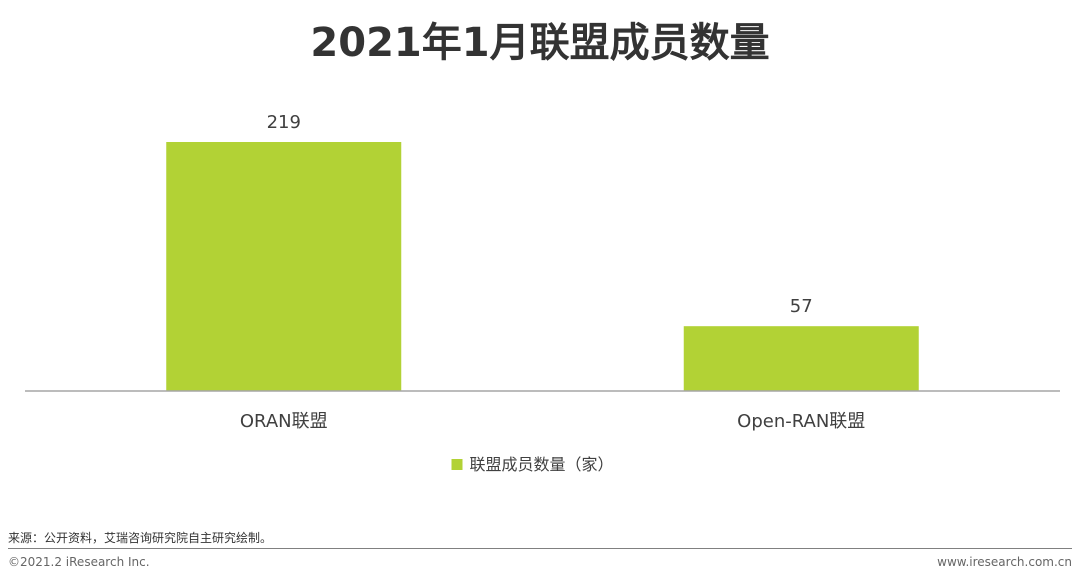  I want to click on legend-swatch, so click(457, 464).